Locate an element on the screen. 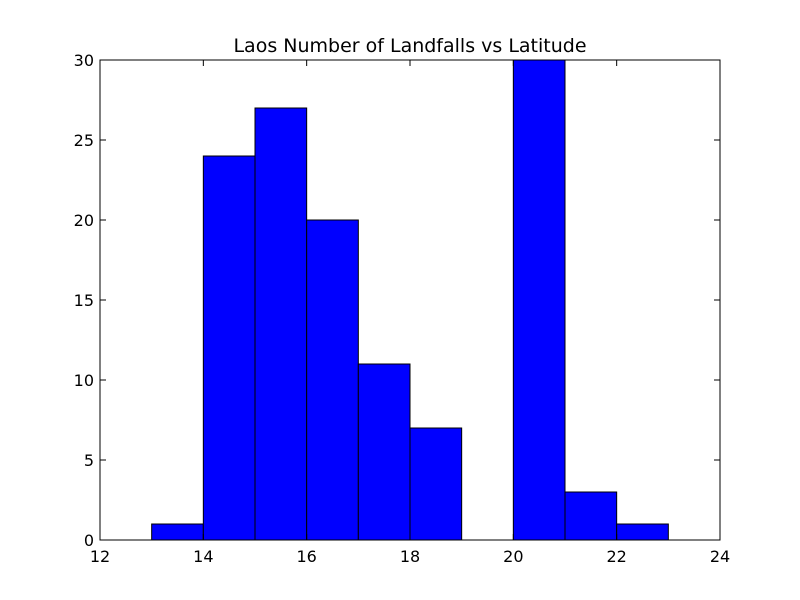  x-tick-label-0: 12 is located at coordinates (100, 556).